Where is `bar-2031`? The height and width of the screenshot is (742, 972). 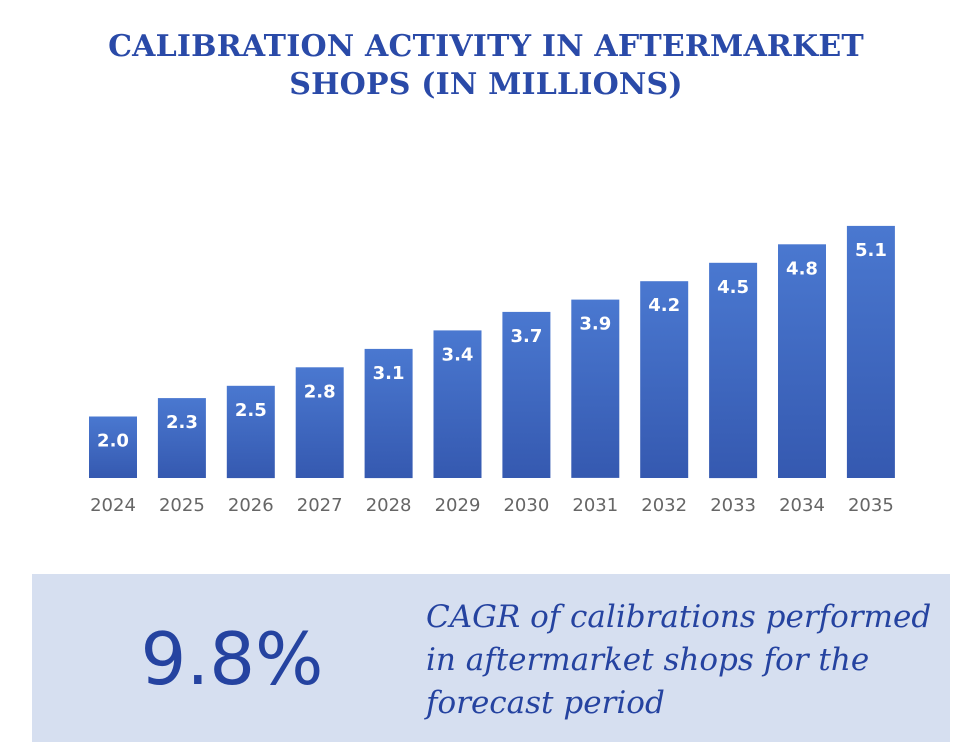 bar-2031 is located at coordinates (595, 388).